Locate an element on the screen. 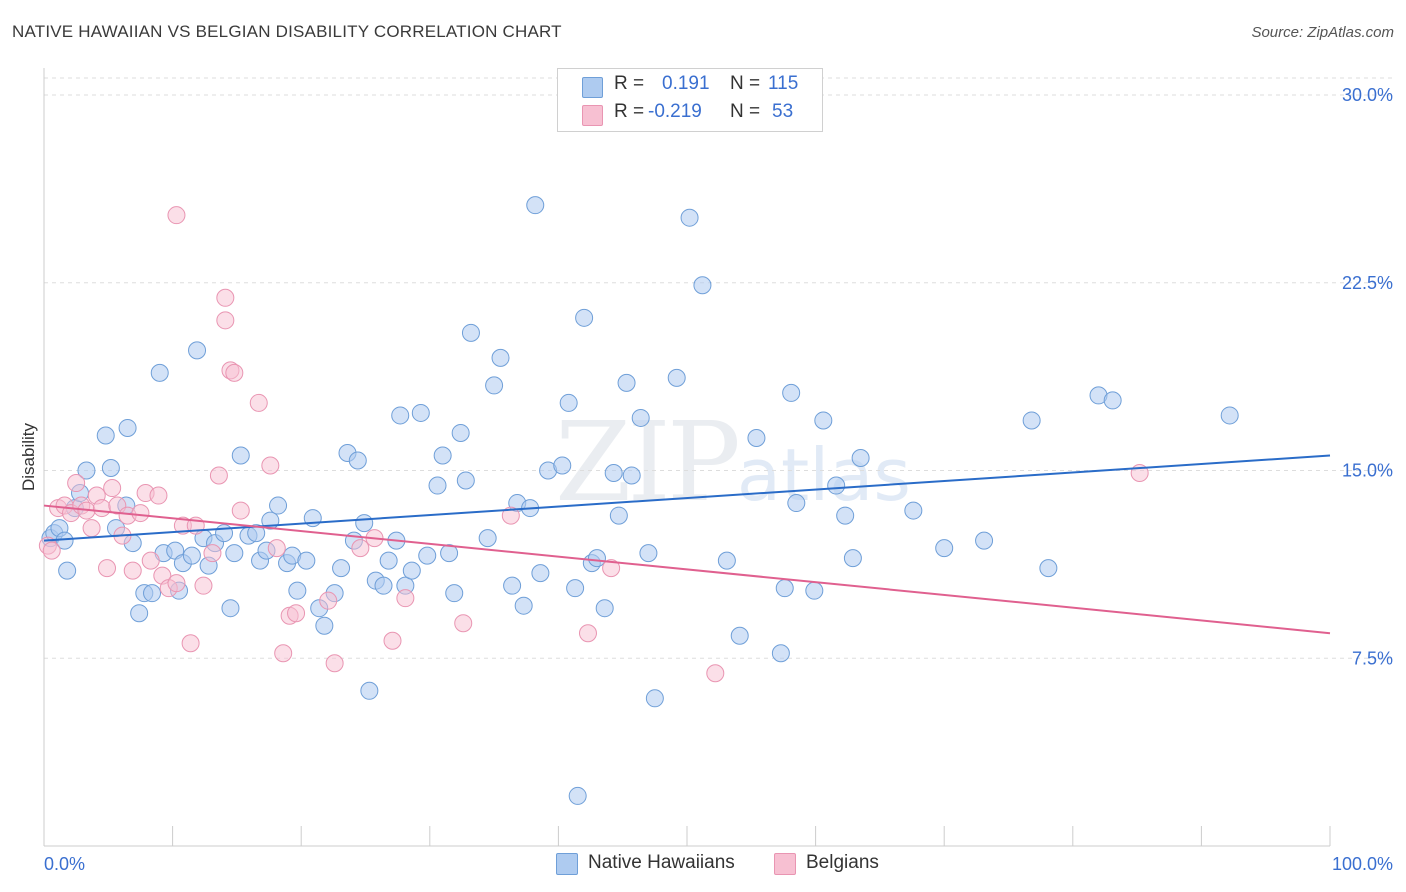 The height and width of the screenshot is (892, 1406). y-tick-label: 22.5% is located at coordinates (1367, 283).